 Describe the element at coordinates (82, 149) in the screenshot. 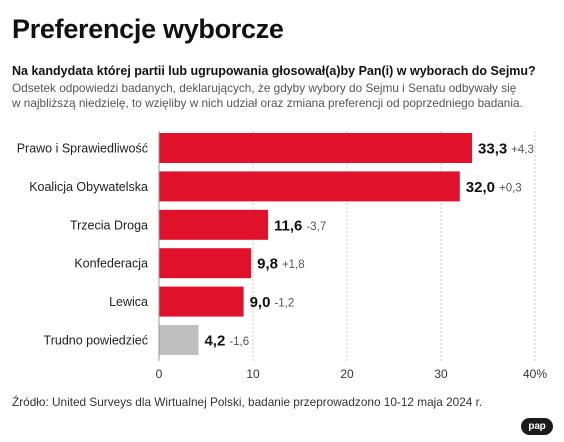

I see `category-label: Prawo i Sprawiedliwość` at that location.